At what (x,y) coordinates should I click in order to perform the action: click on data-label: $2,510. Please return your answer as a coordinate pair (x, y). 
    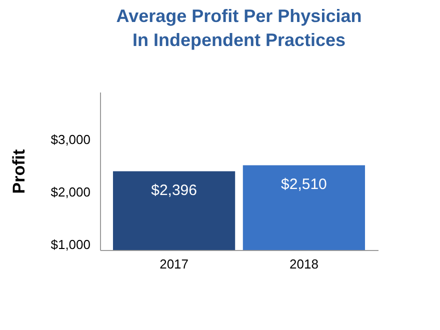
    Looking at the image, I should click on (304, 185).